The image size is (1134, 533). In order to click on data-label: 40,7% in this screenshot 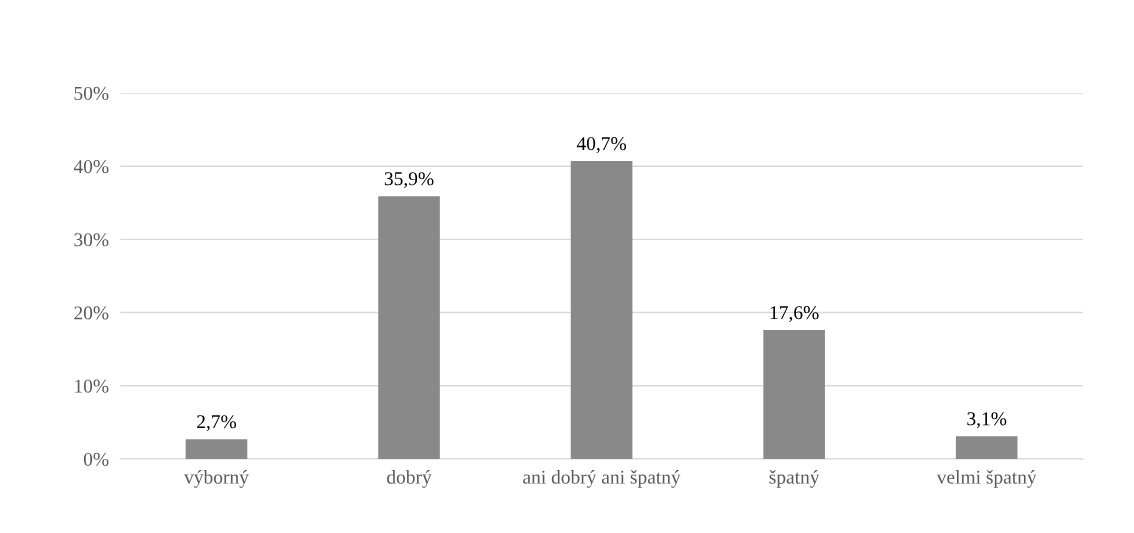, I will do `click(601, 145)`.